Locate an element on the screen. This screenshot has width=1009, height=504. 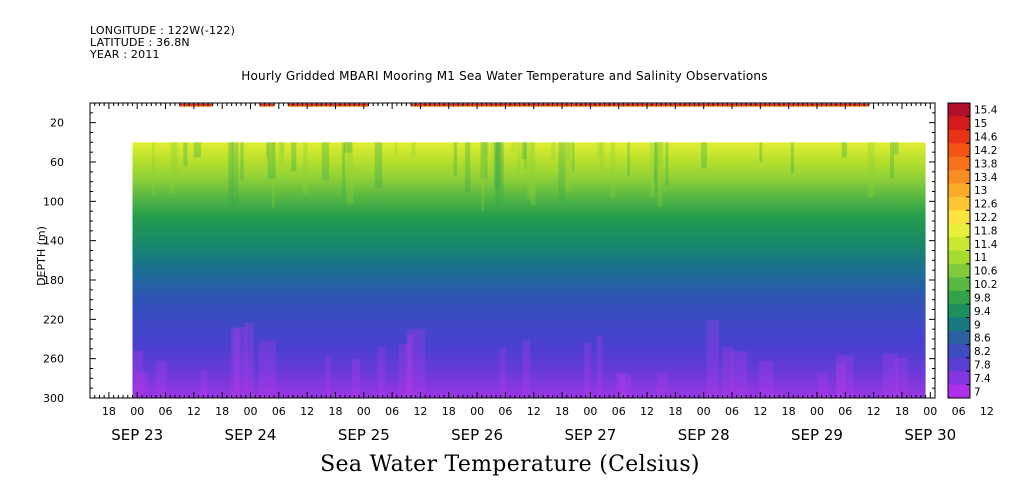
y-tick-label: 60 is located at coordinates (57, 162).